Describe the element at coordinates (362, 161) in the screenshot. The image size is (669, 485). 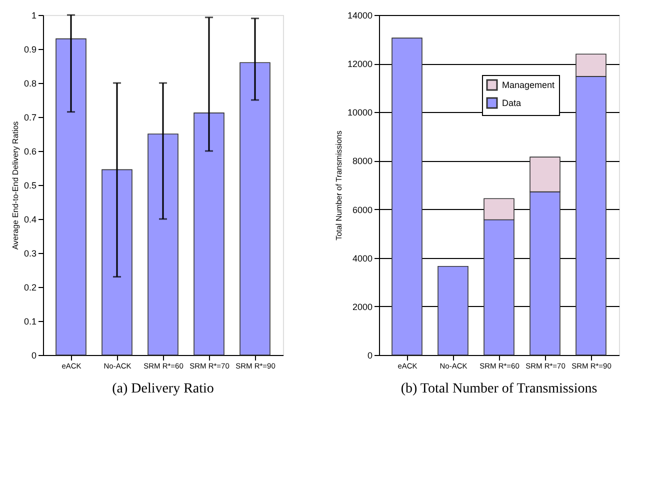
I see `y-tick-label: 8000` at that location.